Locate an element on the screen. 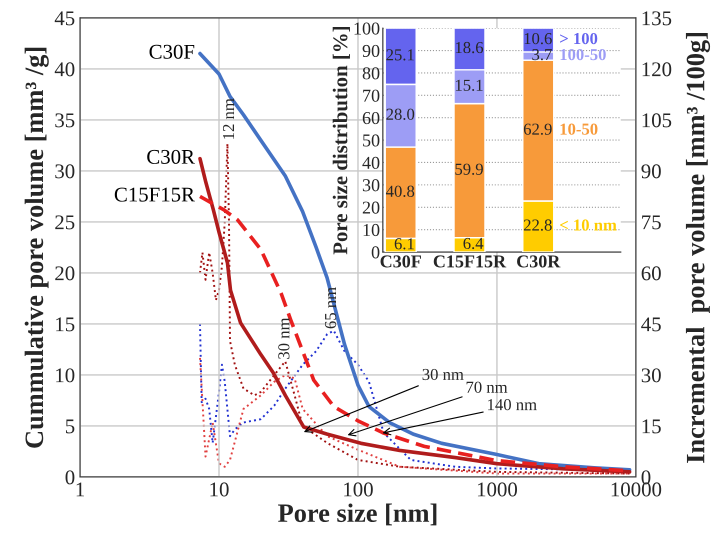 Image resolution: width=721 pixels, height=542 pixels. y-tick-label: 45 is located at coordinates (64, 18).